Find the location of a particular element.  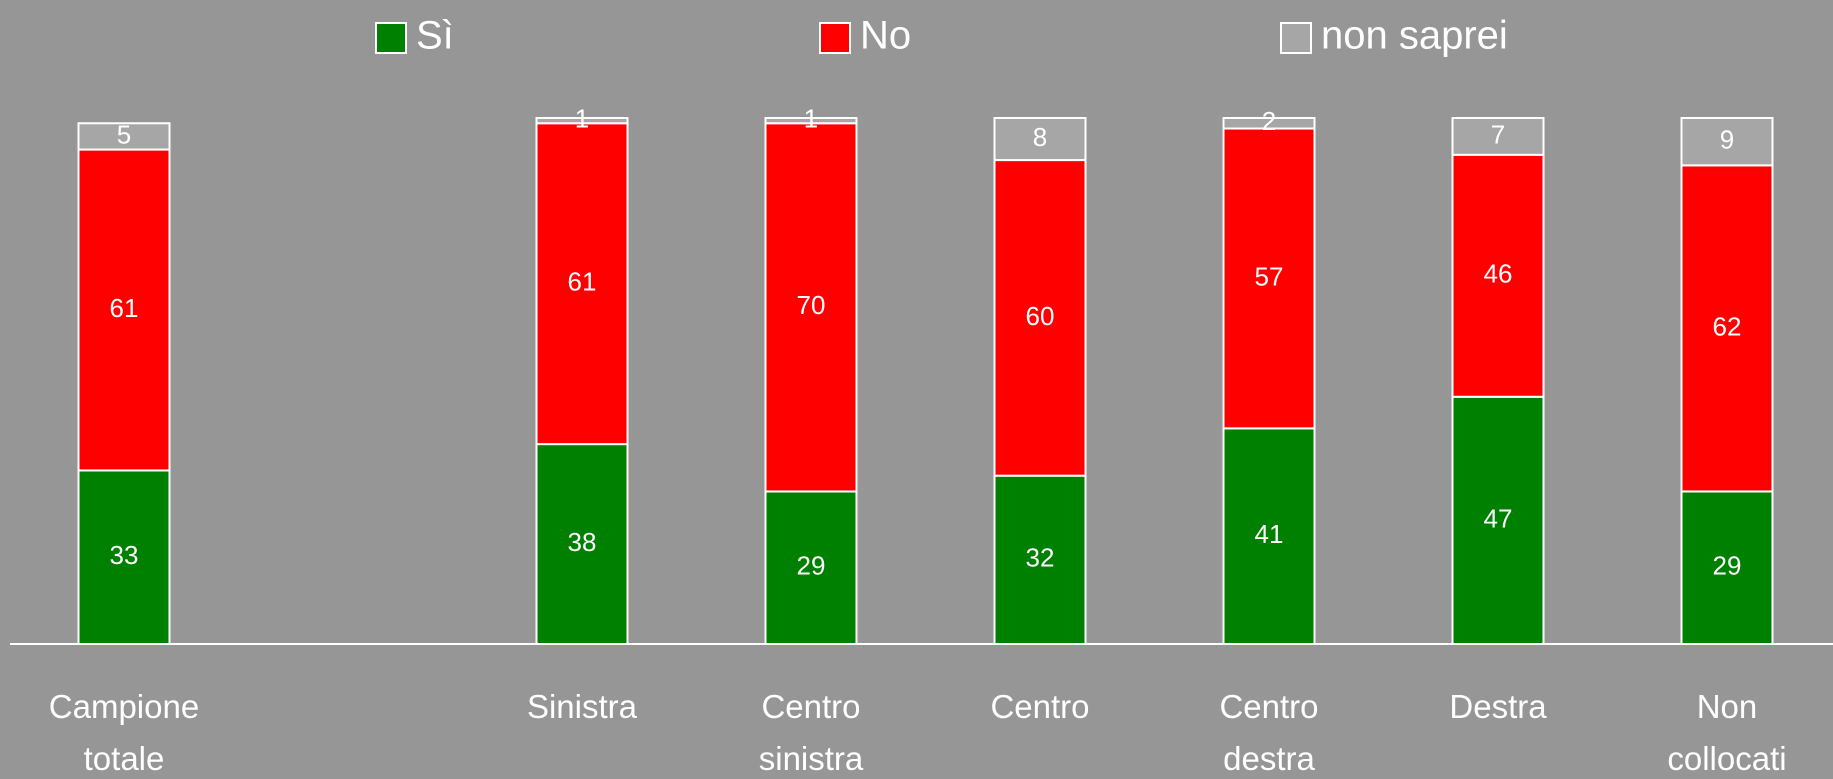

data-label: 2 is located at coordinates (1269, 121).